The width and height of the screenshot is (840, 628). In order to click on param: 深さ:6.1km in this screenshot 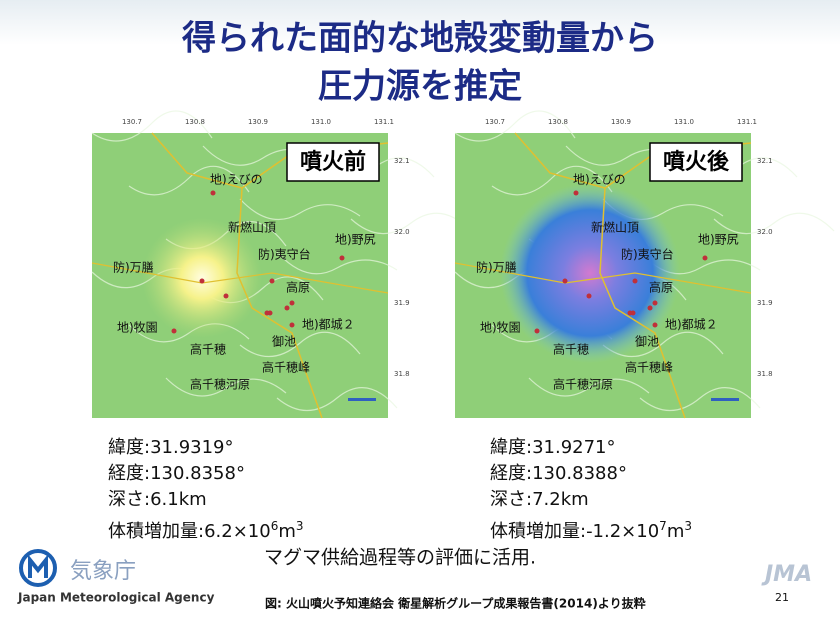, I will do `click(157, 499)`.